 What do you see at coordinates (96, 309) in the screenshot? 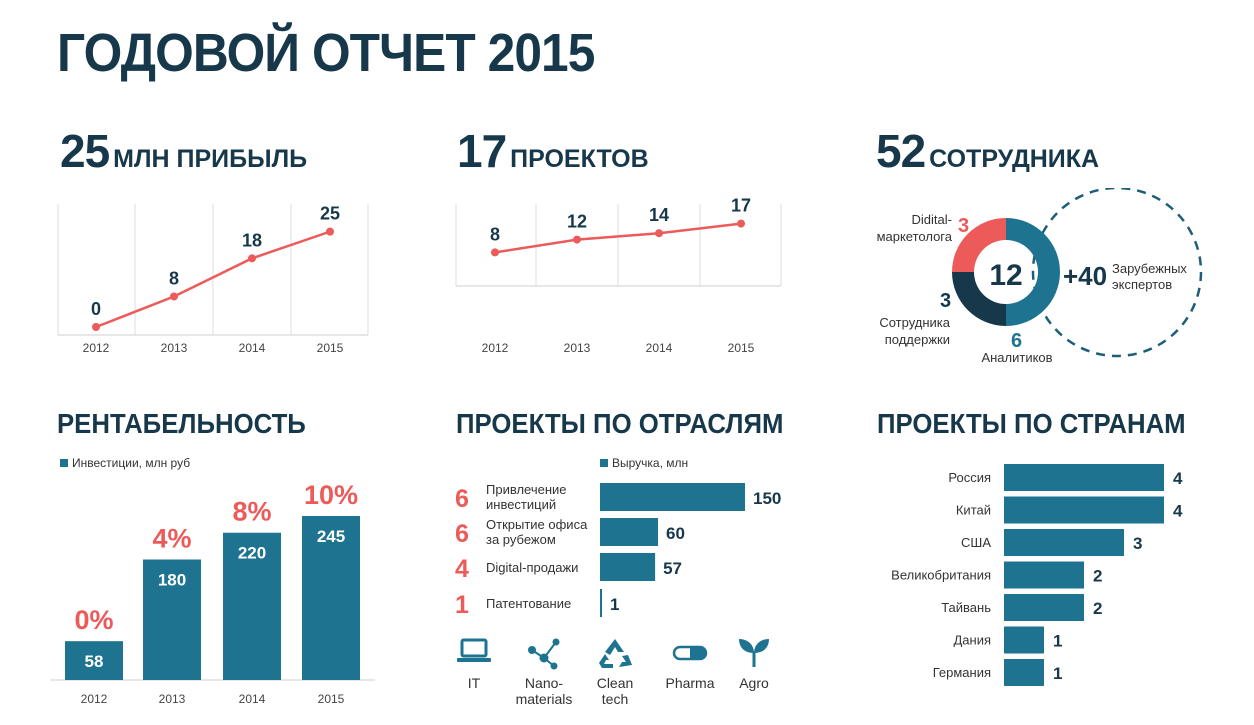
I see `data-label: 0` at bounding box center [96, 309].